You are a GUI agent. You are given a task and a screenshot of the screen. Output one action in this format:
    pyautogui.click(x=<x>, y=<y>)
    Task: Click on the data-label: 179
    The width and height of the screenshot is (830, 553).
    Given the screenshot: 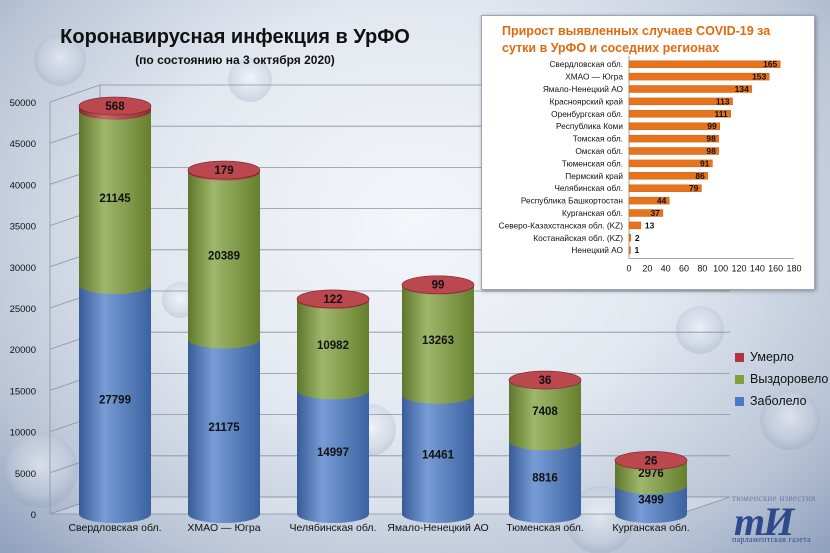 What is the action you would take?
    pyautogui.click(x=223, y=171)
    